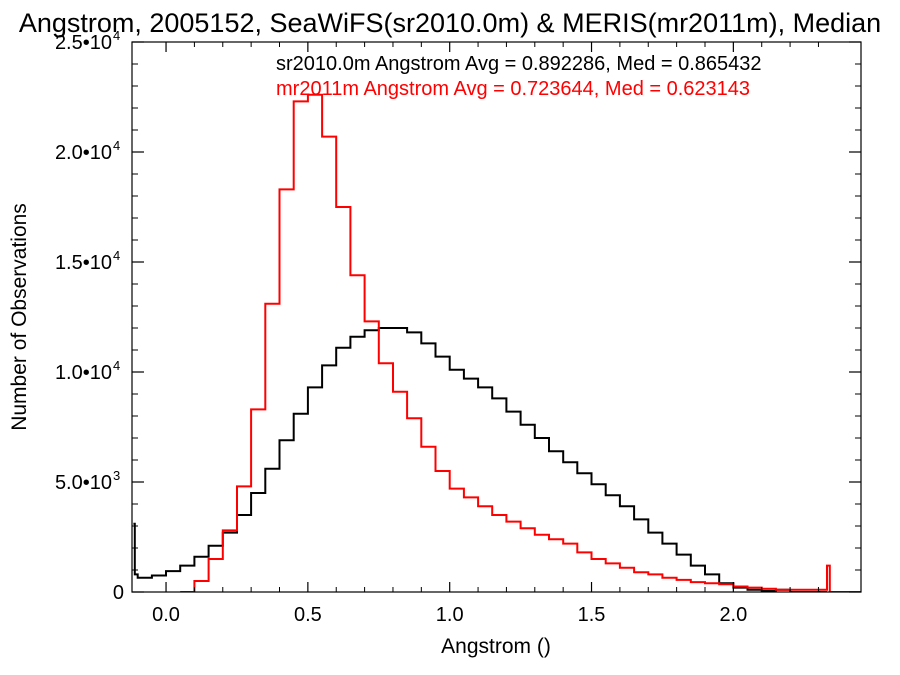 Image resolution: width=900 pixels, height=675 pixels. What do you see at coordinates (83, 373) in the screenshot?
I see `y-tick-label: 1.0•10` at bounding box center [83, 373].